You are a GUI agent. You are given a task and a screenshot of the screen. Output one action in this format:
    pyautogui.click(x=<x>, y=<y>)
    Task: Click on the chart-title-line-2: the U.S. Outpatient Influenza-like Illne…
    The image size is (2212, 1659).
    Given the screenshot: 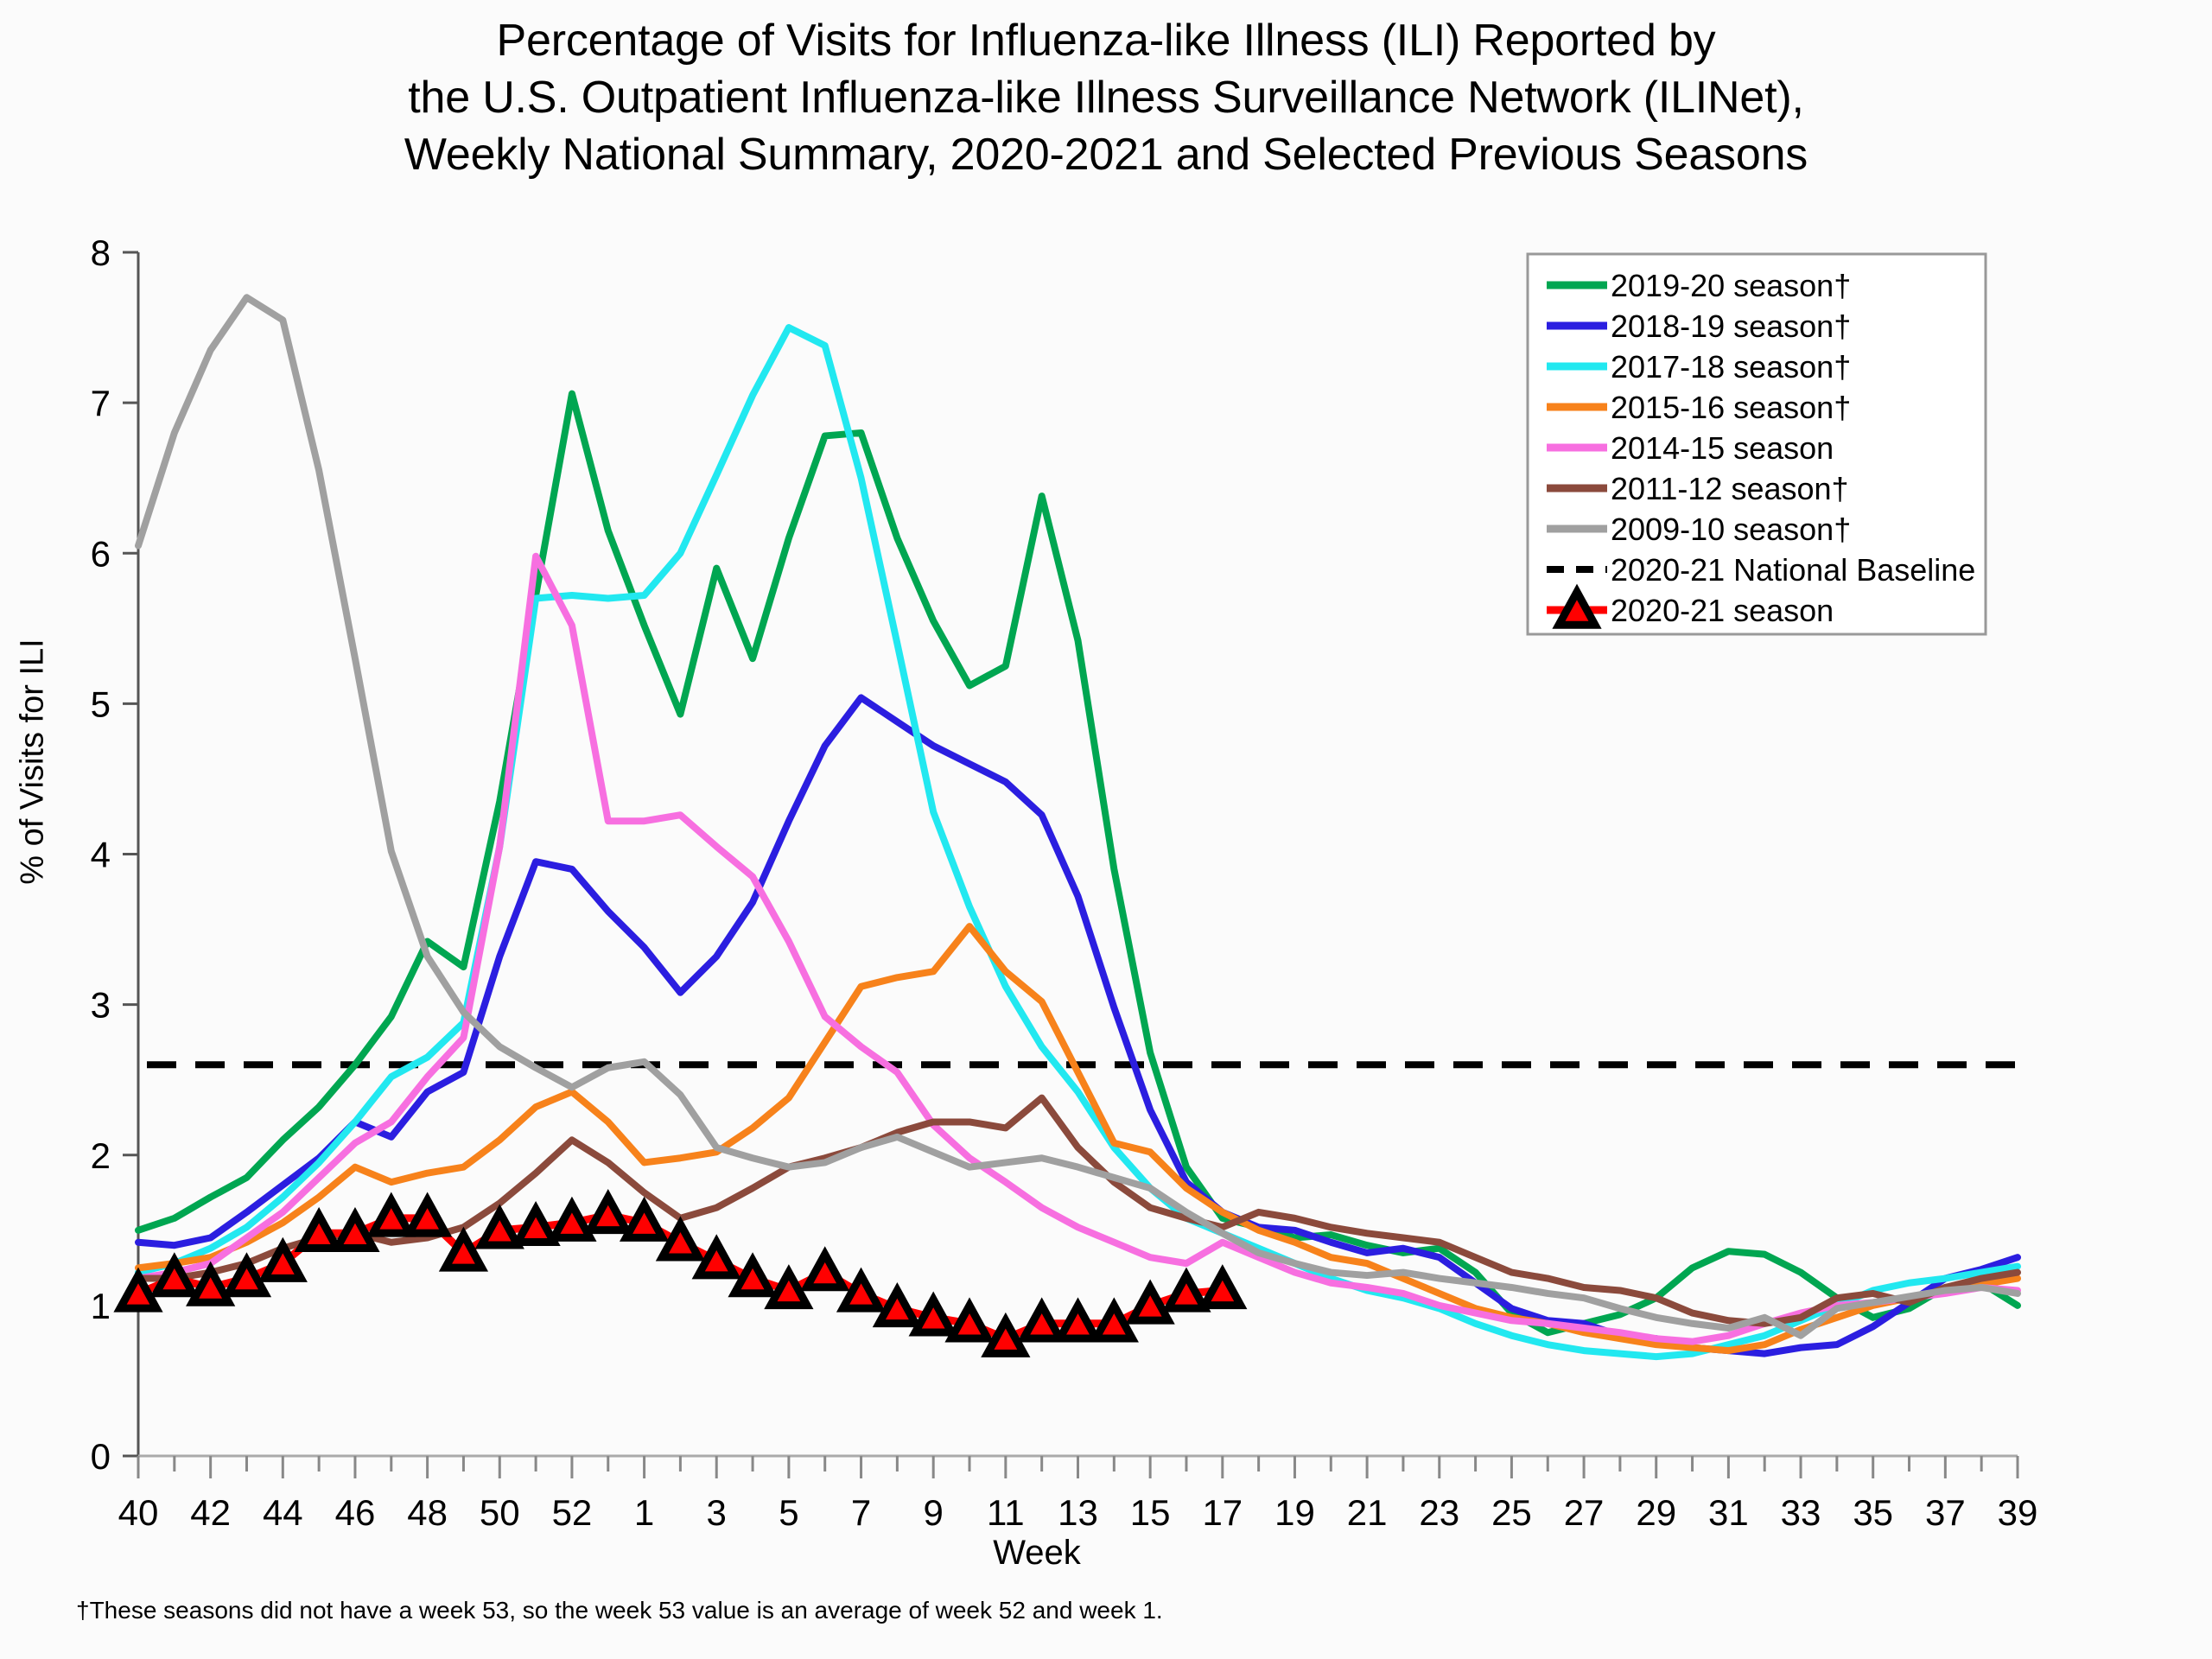 What is the action you would take?
    pyautogui.click(x=1106, y=98)
    